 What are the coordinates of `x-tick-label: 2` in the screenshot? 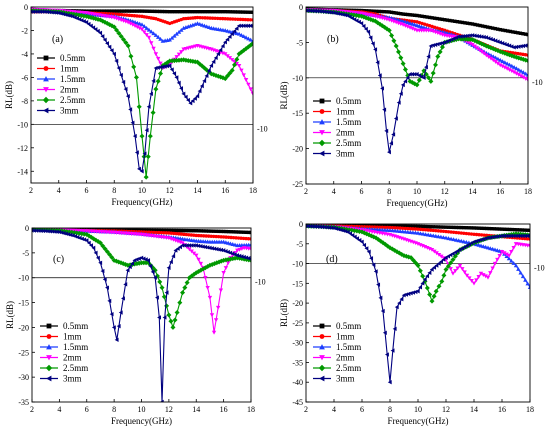 It's located at (306, 409).